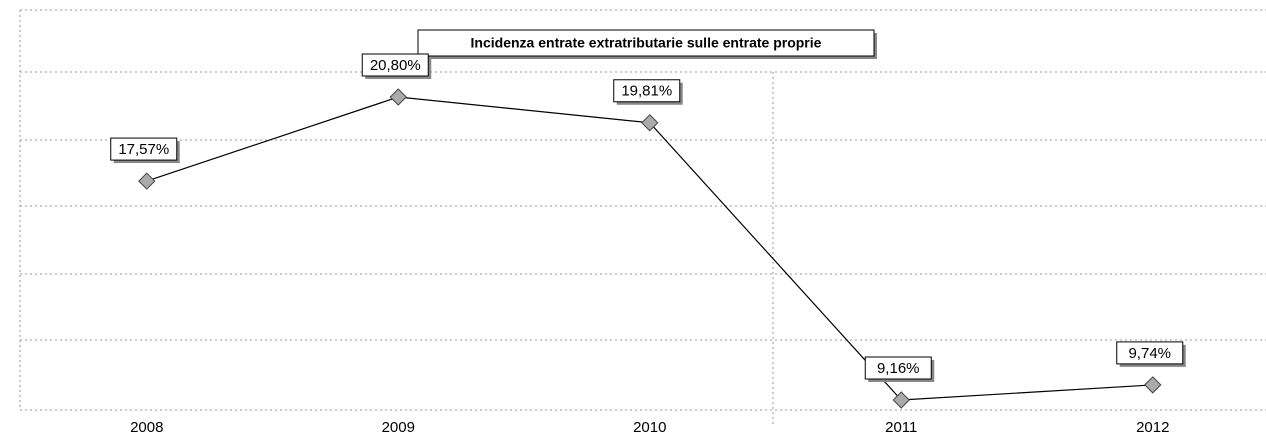  I want to click on data-label: 20,80%, so click(395, 65).